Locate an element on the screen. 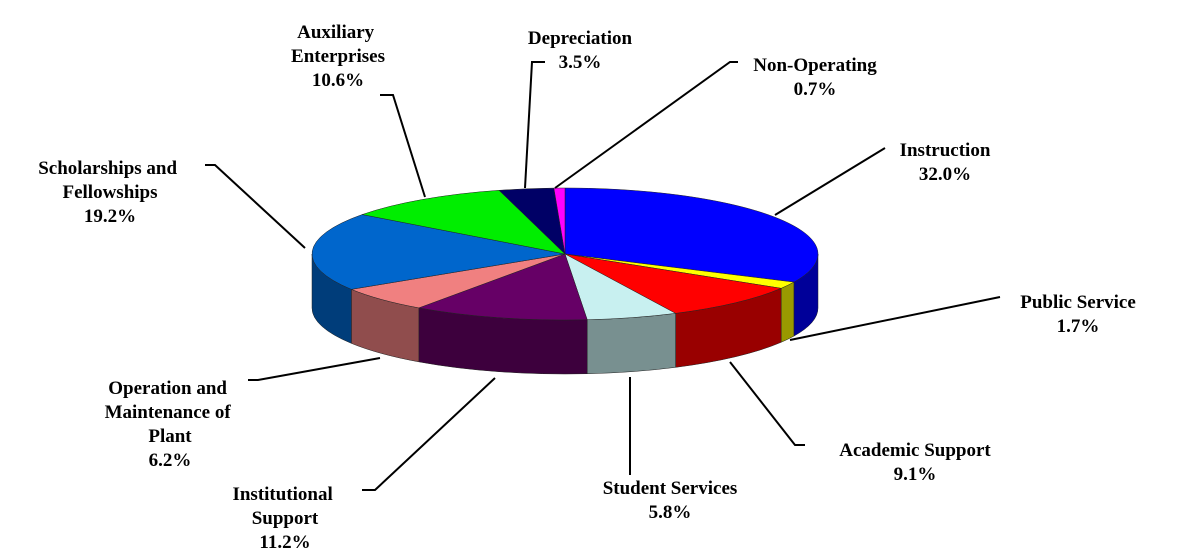 The height and width of the screenshot is (557, 1187). slice-label: Auxiliary Enterprises is located at coordinates (338, 44).